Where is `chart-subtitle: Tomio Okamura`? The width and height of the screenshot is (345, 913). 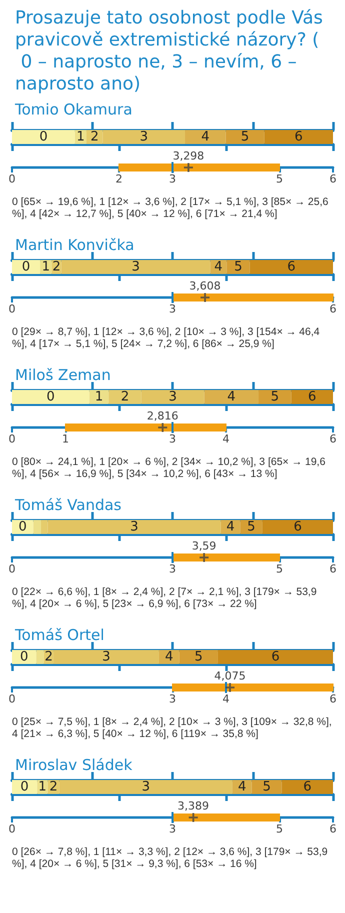 chart-subtitle: Tomio Okamura is located at coordinates (73, 109).